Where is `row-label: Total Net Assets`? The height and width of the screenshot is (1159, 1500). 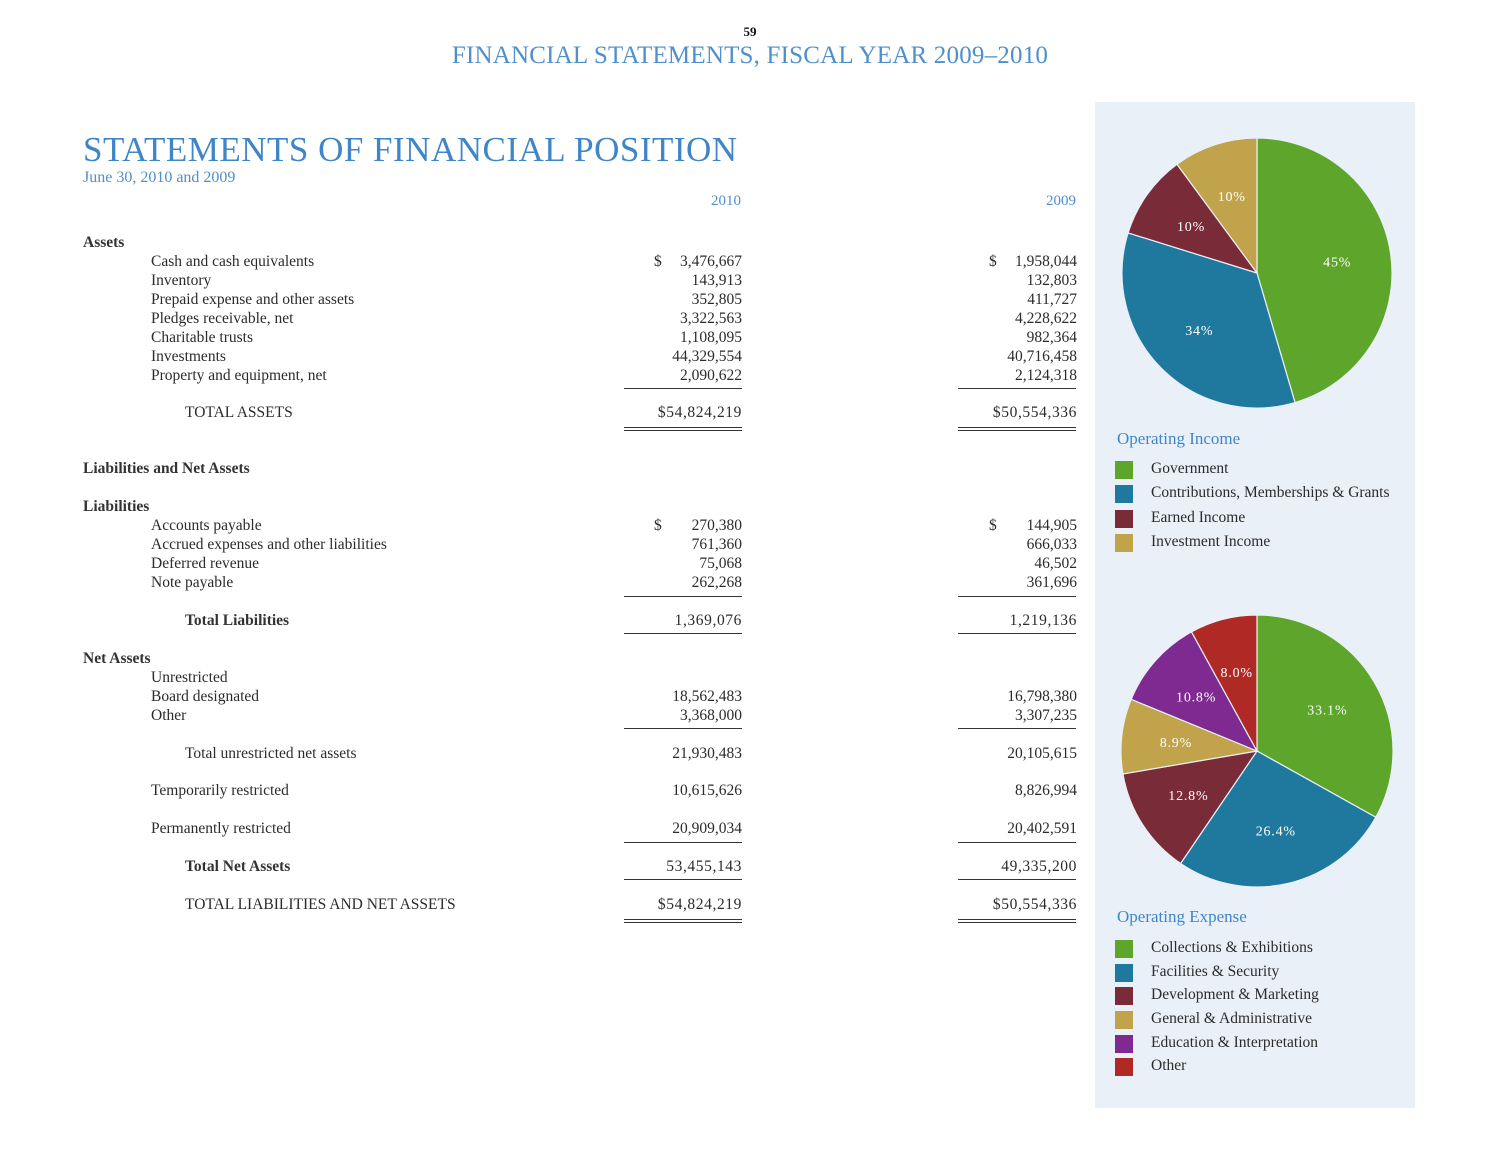 row-label: Total Net Assets is located at coordinates (238, 866).